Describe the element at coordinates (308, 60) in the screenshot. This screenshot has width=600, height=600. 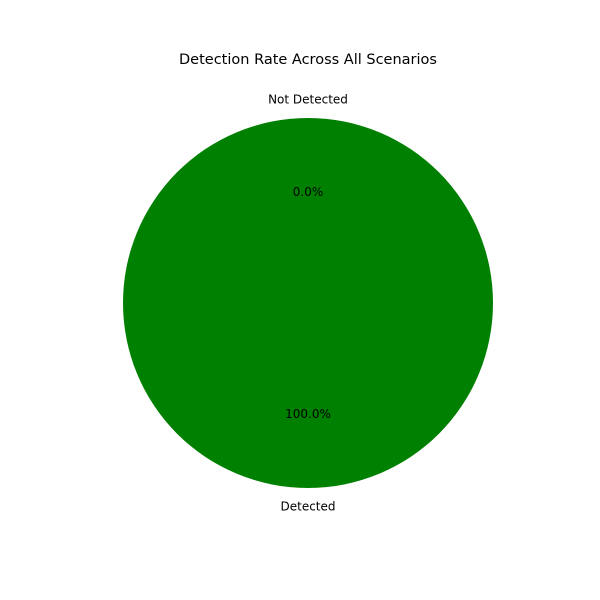
I see `chart-title: Detection Rate Across All Scenarios` at that location.